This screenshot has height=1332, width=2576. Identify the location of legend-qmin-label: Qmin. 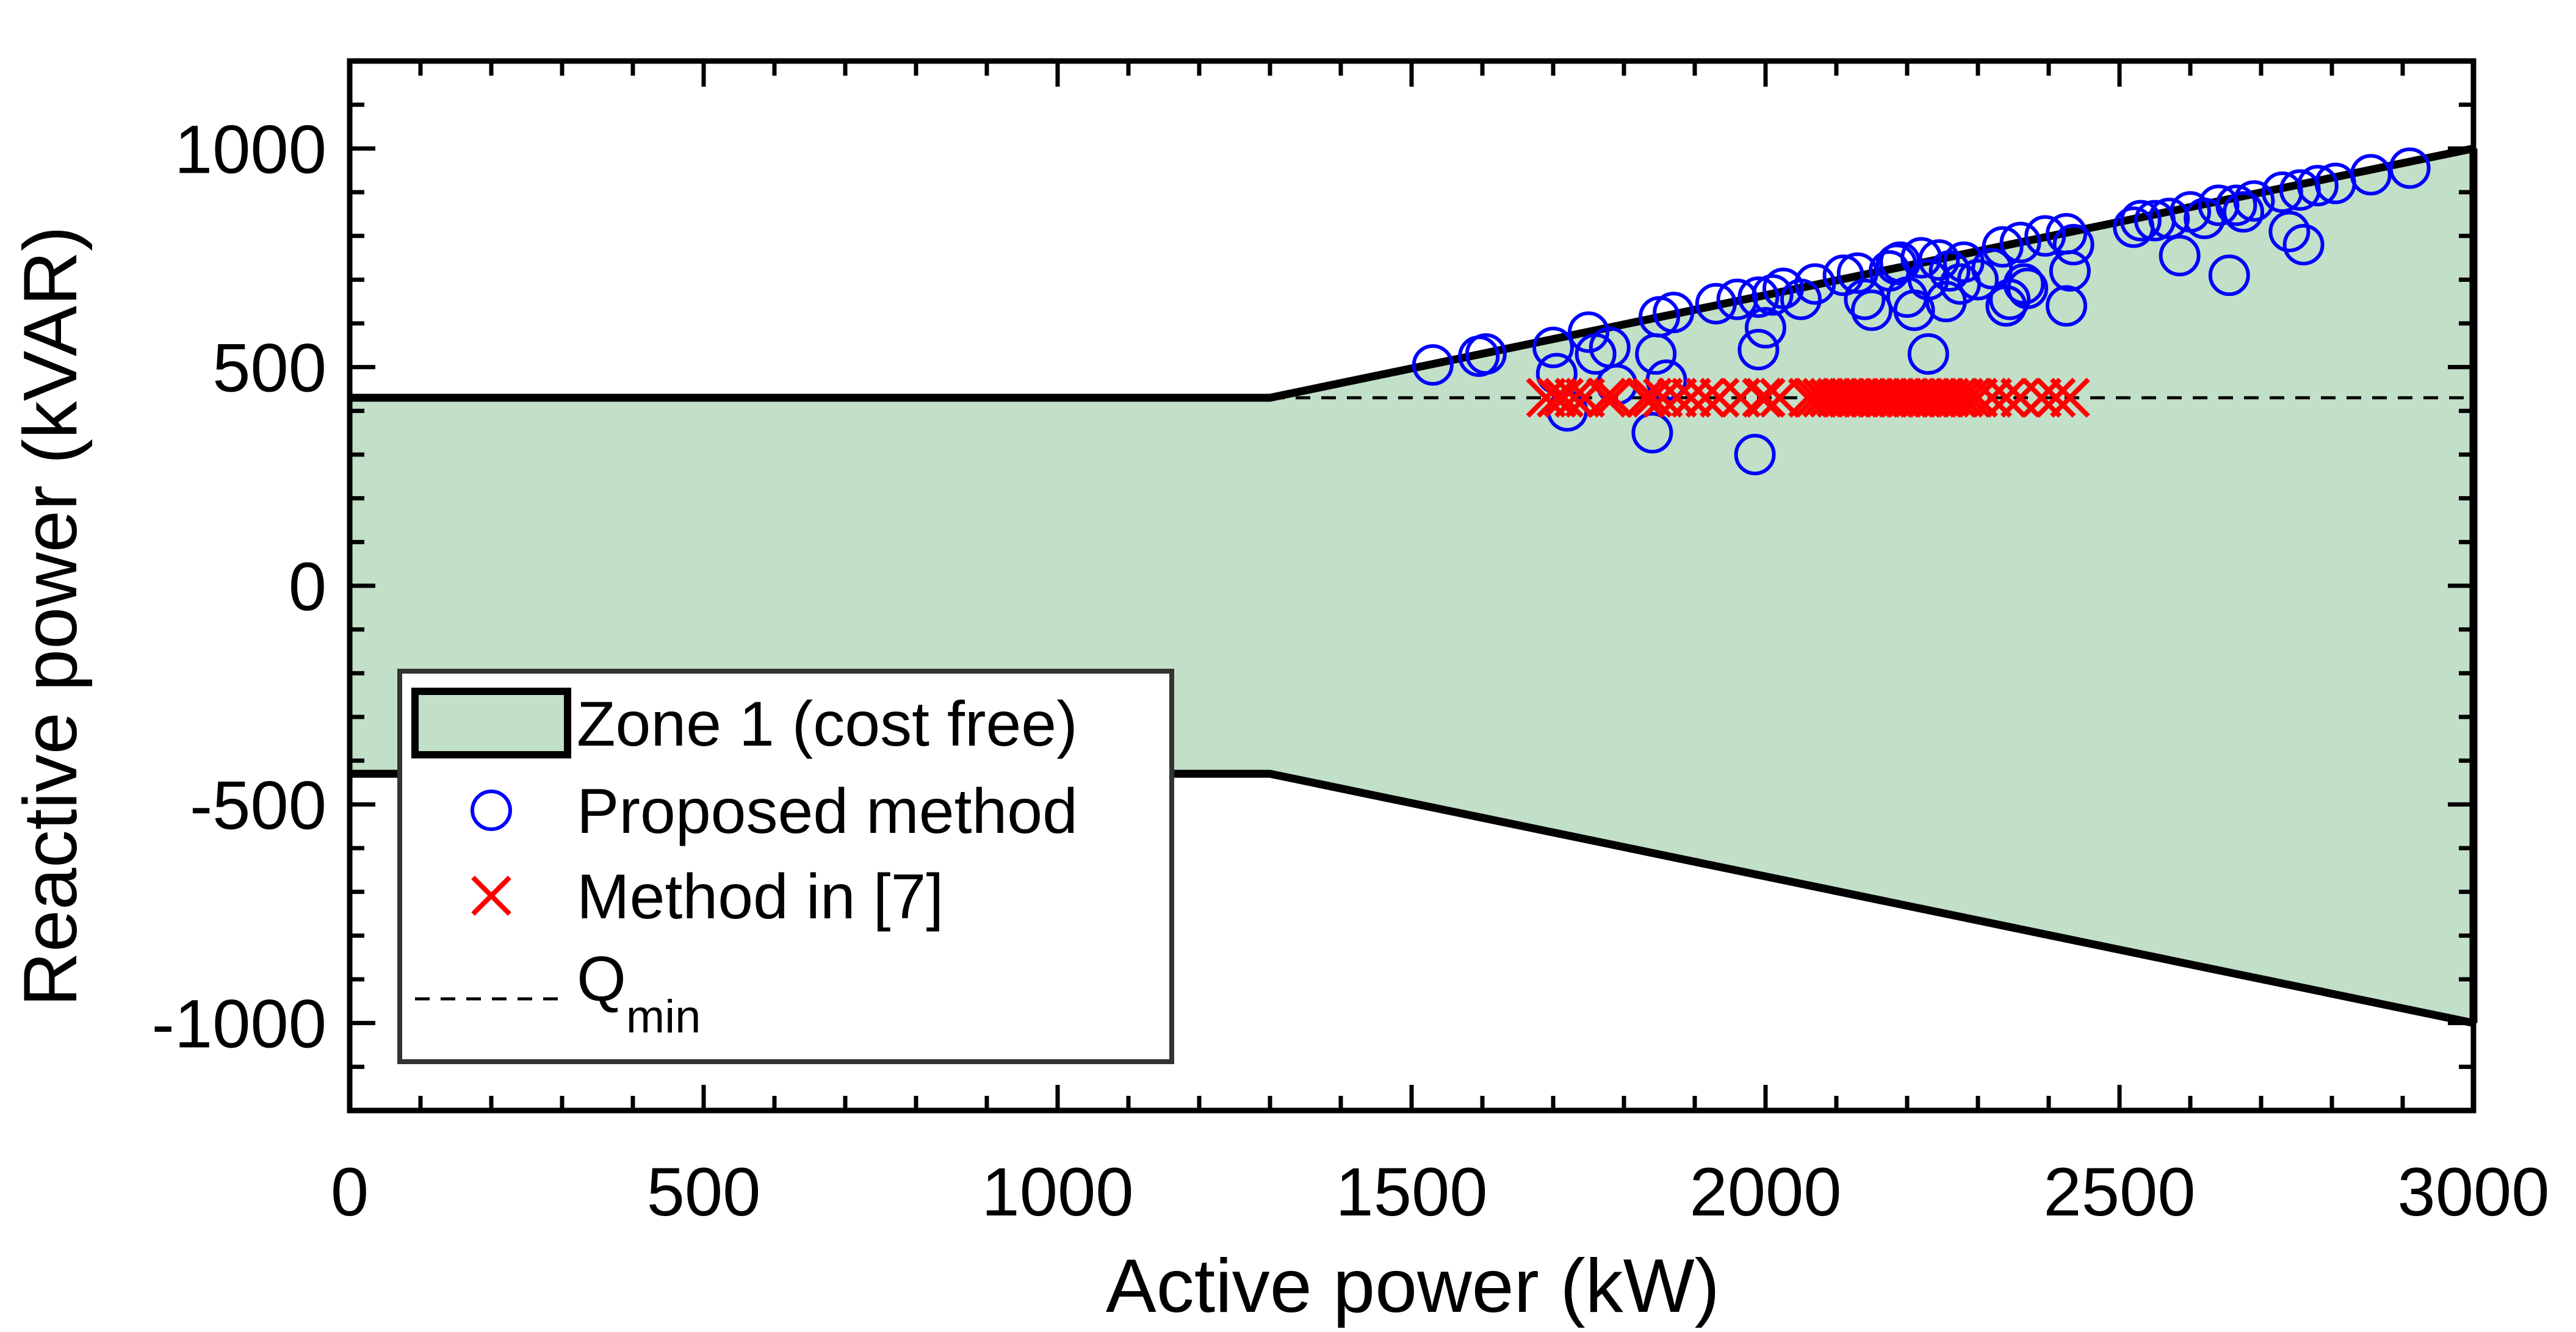
(639, 993).